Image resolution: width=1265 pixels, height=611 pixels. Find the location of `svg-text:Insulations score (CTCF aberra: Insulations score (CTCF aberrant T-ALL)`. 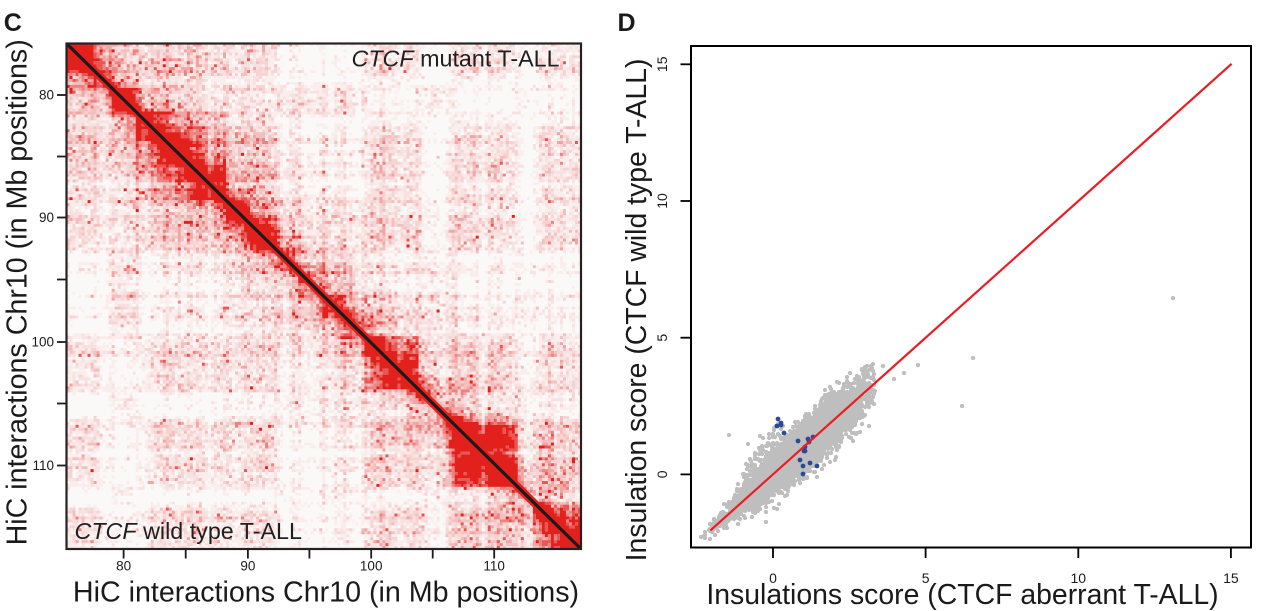

svg-text:Insulations score (CTCF aberra: Insulations score (CTCF aberrant T-ALL) is located at coordinates (962, 595).